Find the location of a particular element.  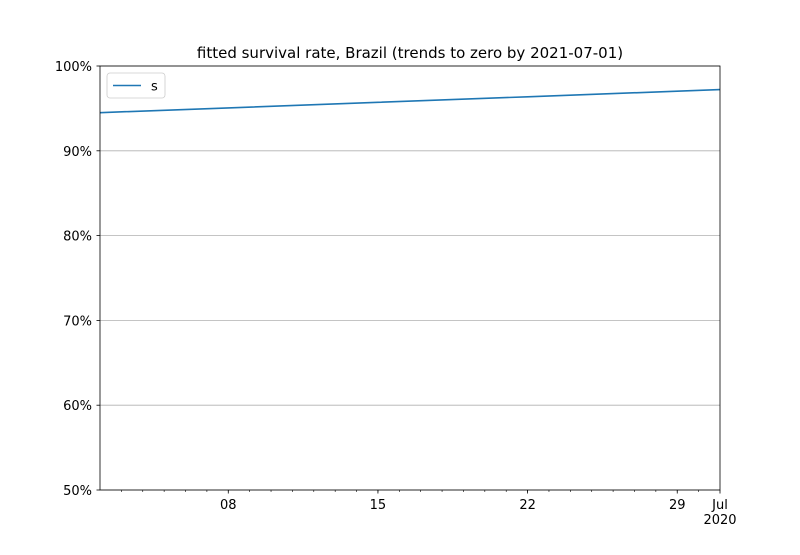

x-tick-label: 22 is located at coordinates (527, 505).